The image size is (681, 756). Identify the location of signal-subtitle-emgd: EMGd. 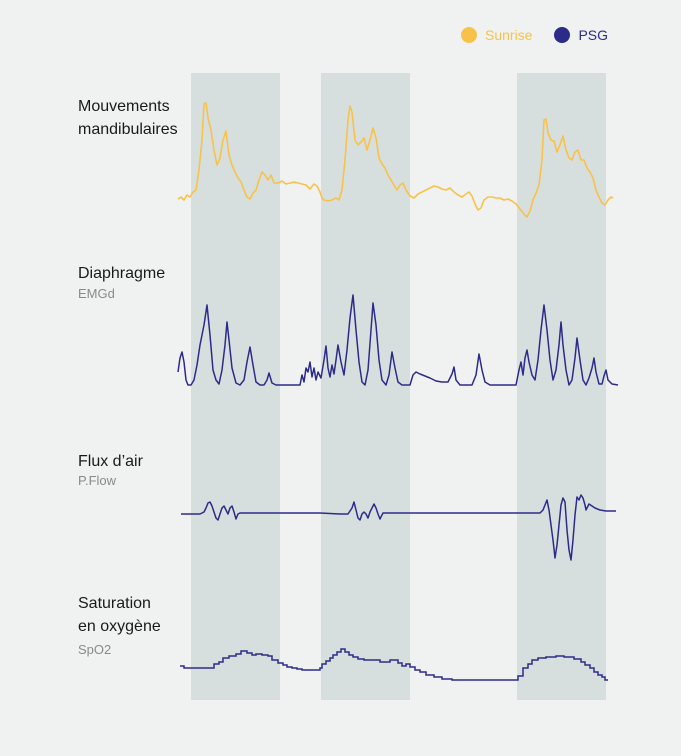
(96, 293).